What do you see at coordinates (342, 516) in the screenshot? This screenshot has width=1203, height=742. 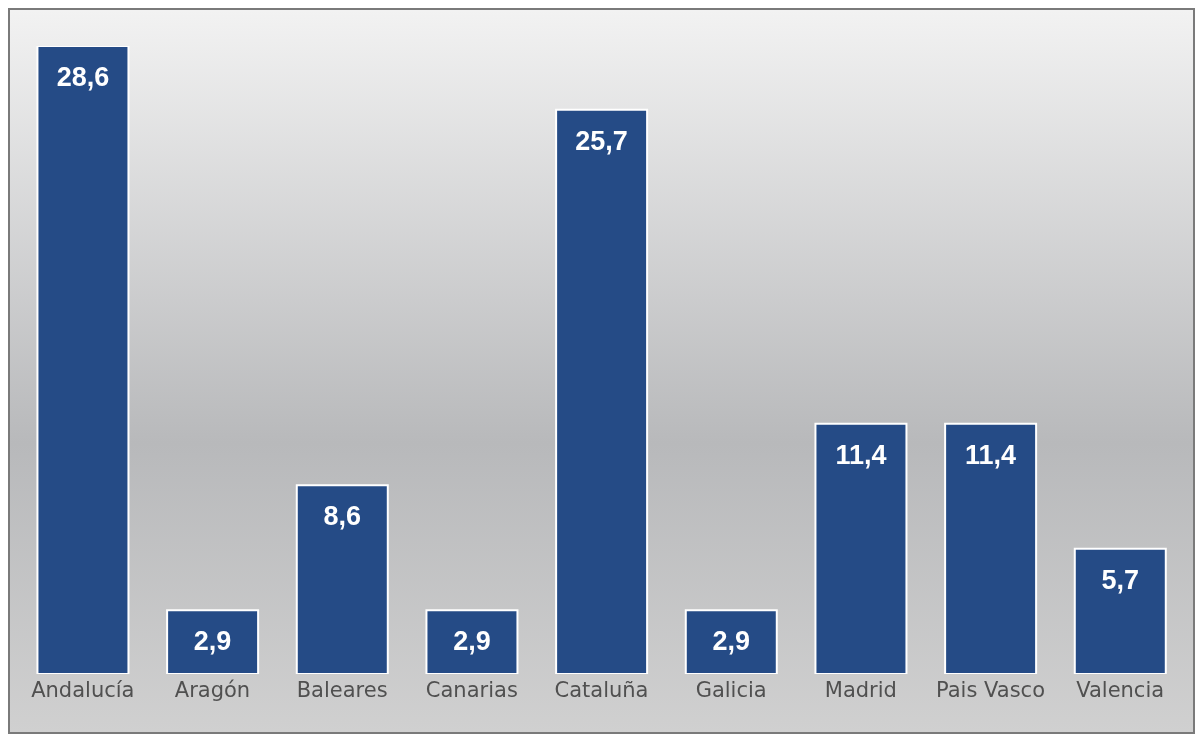 I see `data-label: 8,6` at bounding box center [342, 516].